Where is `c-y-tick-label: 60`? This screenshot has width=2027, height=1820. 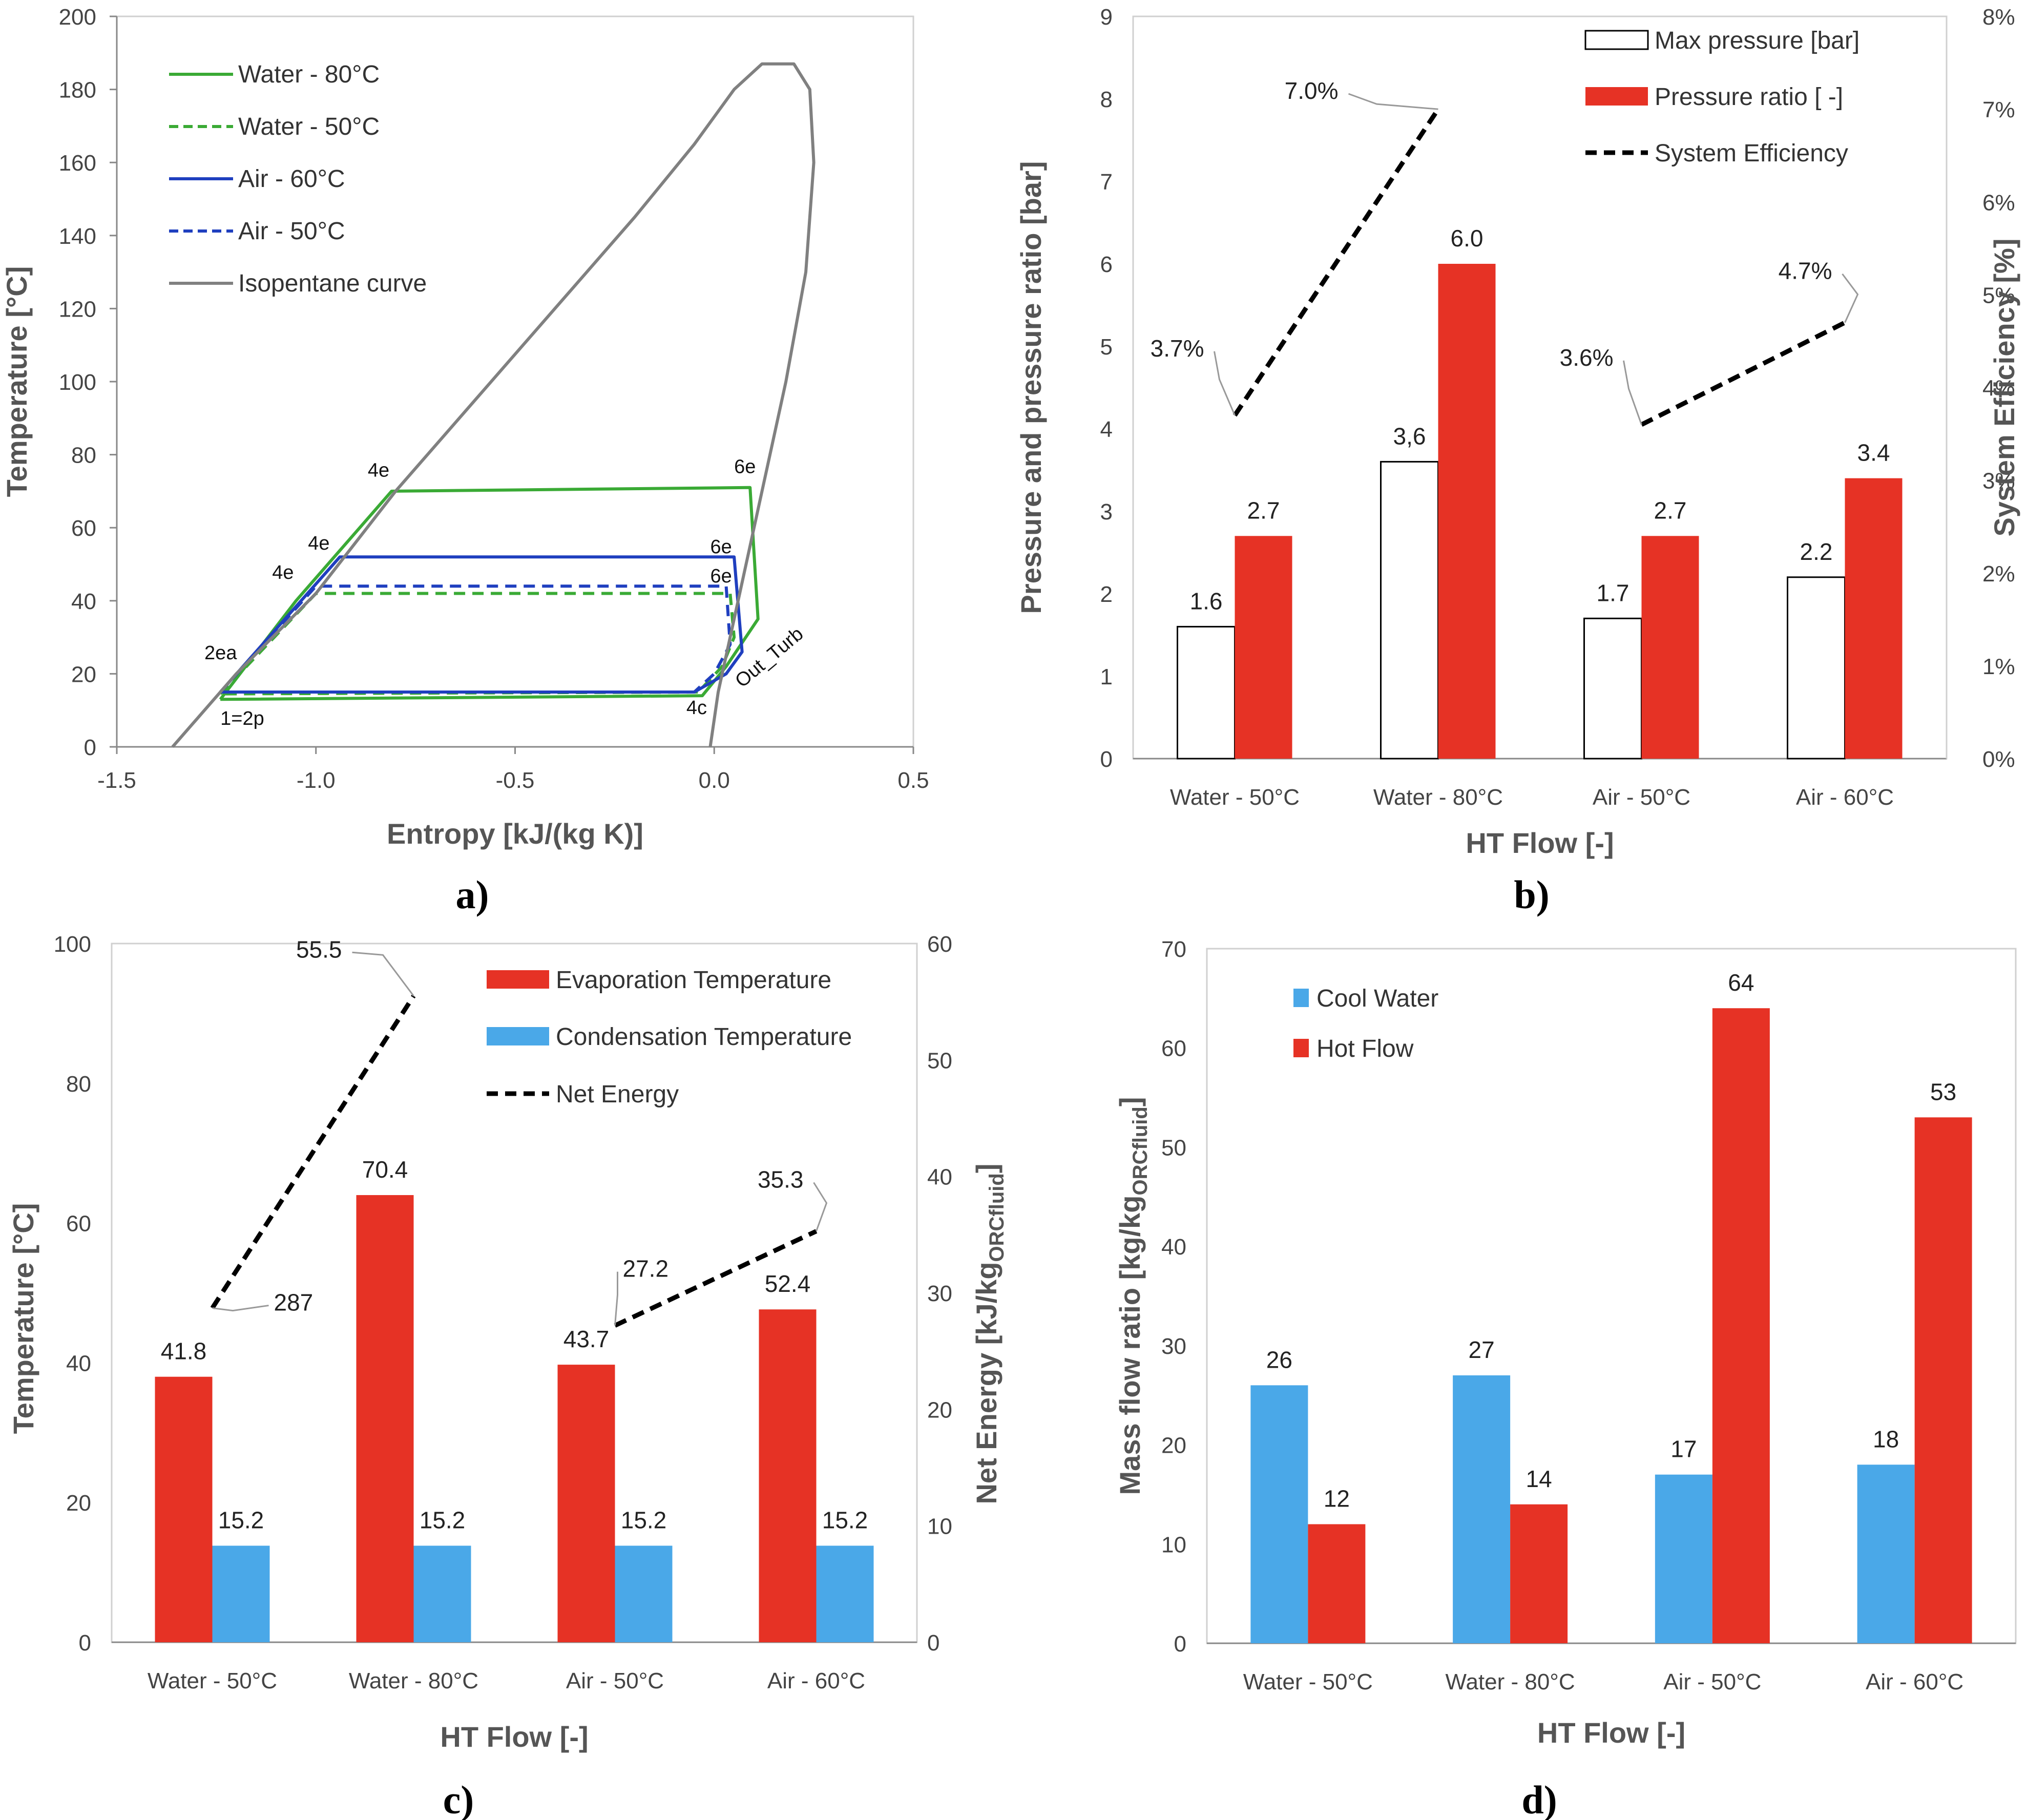
c-y-tick-label: 60 is located at coordinates (79, 1224).